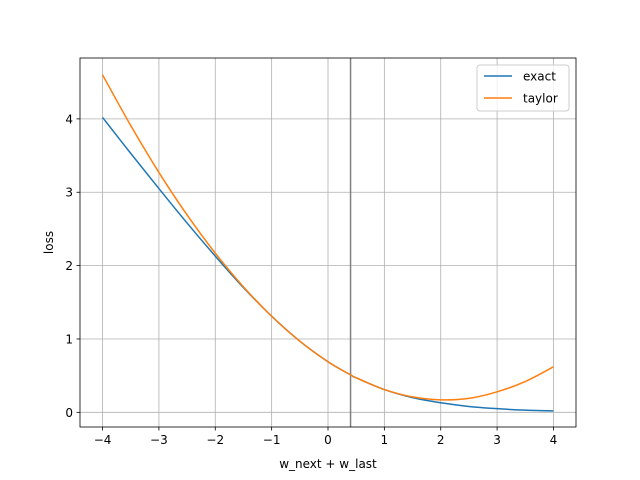 Image resolution: width=640 pixels, height=480 pixels. Describe the element at coordinates (69, 193) in the screenshot. I see `y-tick-label: 3` at that location.